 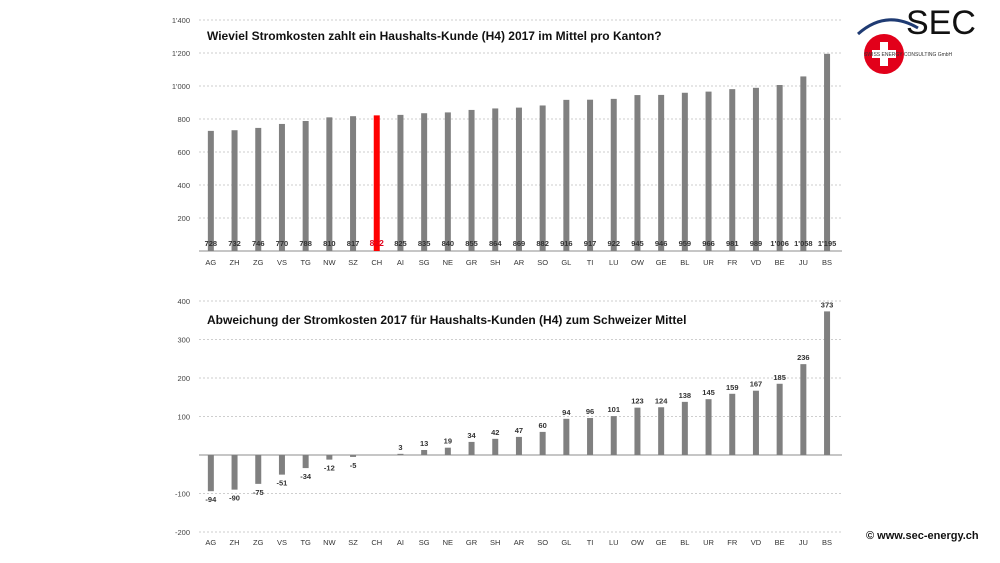 What do you see at coordinates (613, 435) in the screenshot?
I see `bar-lu` at bounding box center [613, 435].